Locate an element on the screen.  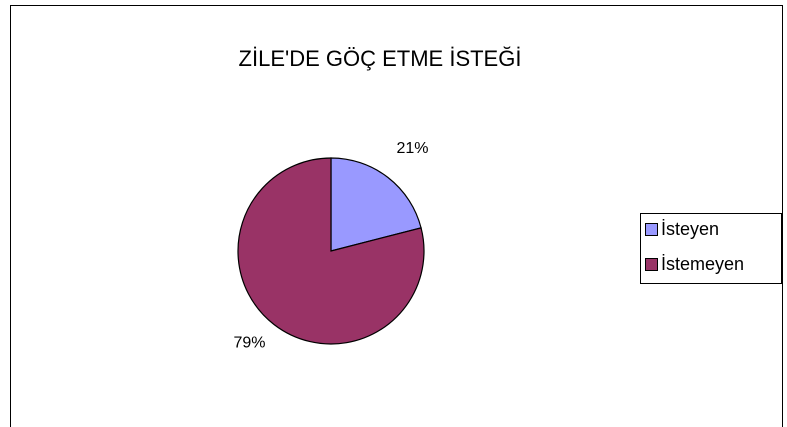
legend-label: İsteyen is located at coordinates (690, 229).